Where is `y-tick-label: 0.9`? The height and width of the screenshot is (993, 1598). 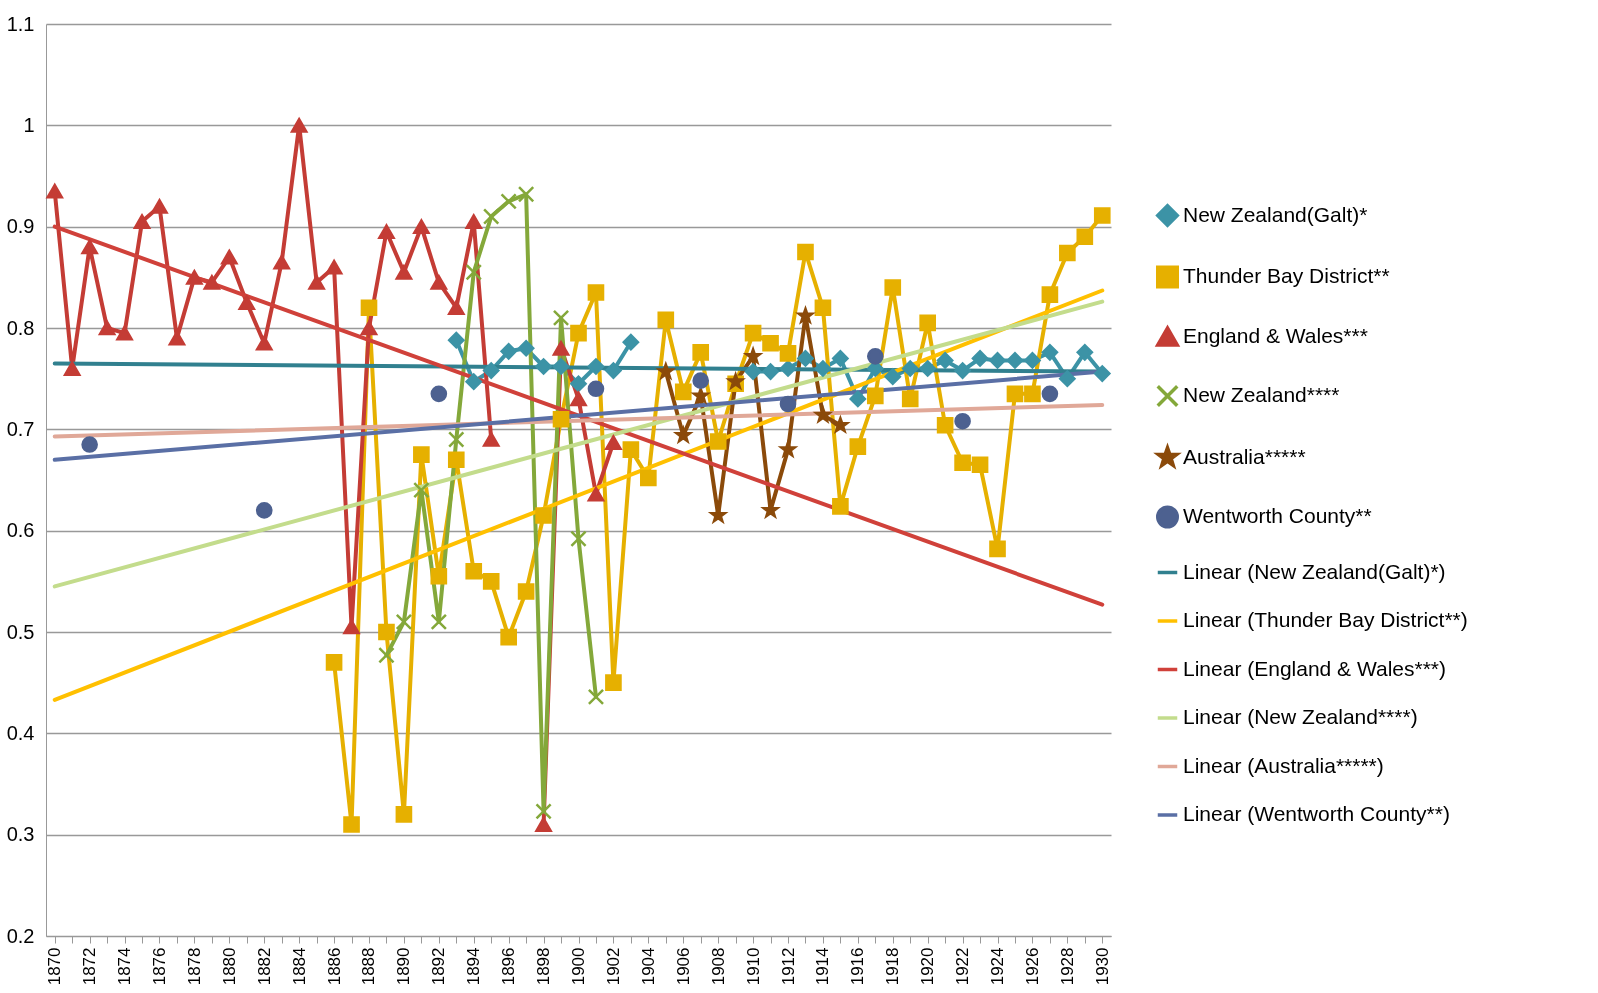
y-tick-label: 0.9 is located at coordinates (20, 226).